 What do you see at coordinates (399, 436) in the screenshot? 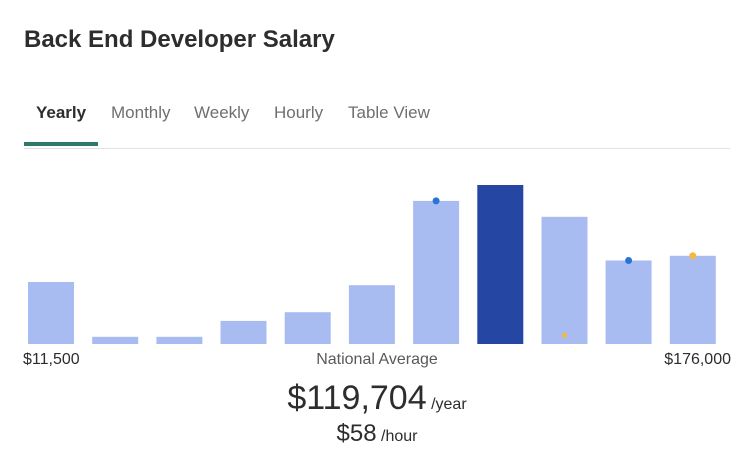
I see `hourly-salary-unit: /hour` at bounding box center [399, 436].